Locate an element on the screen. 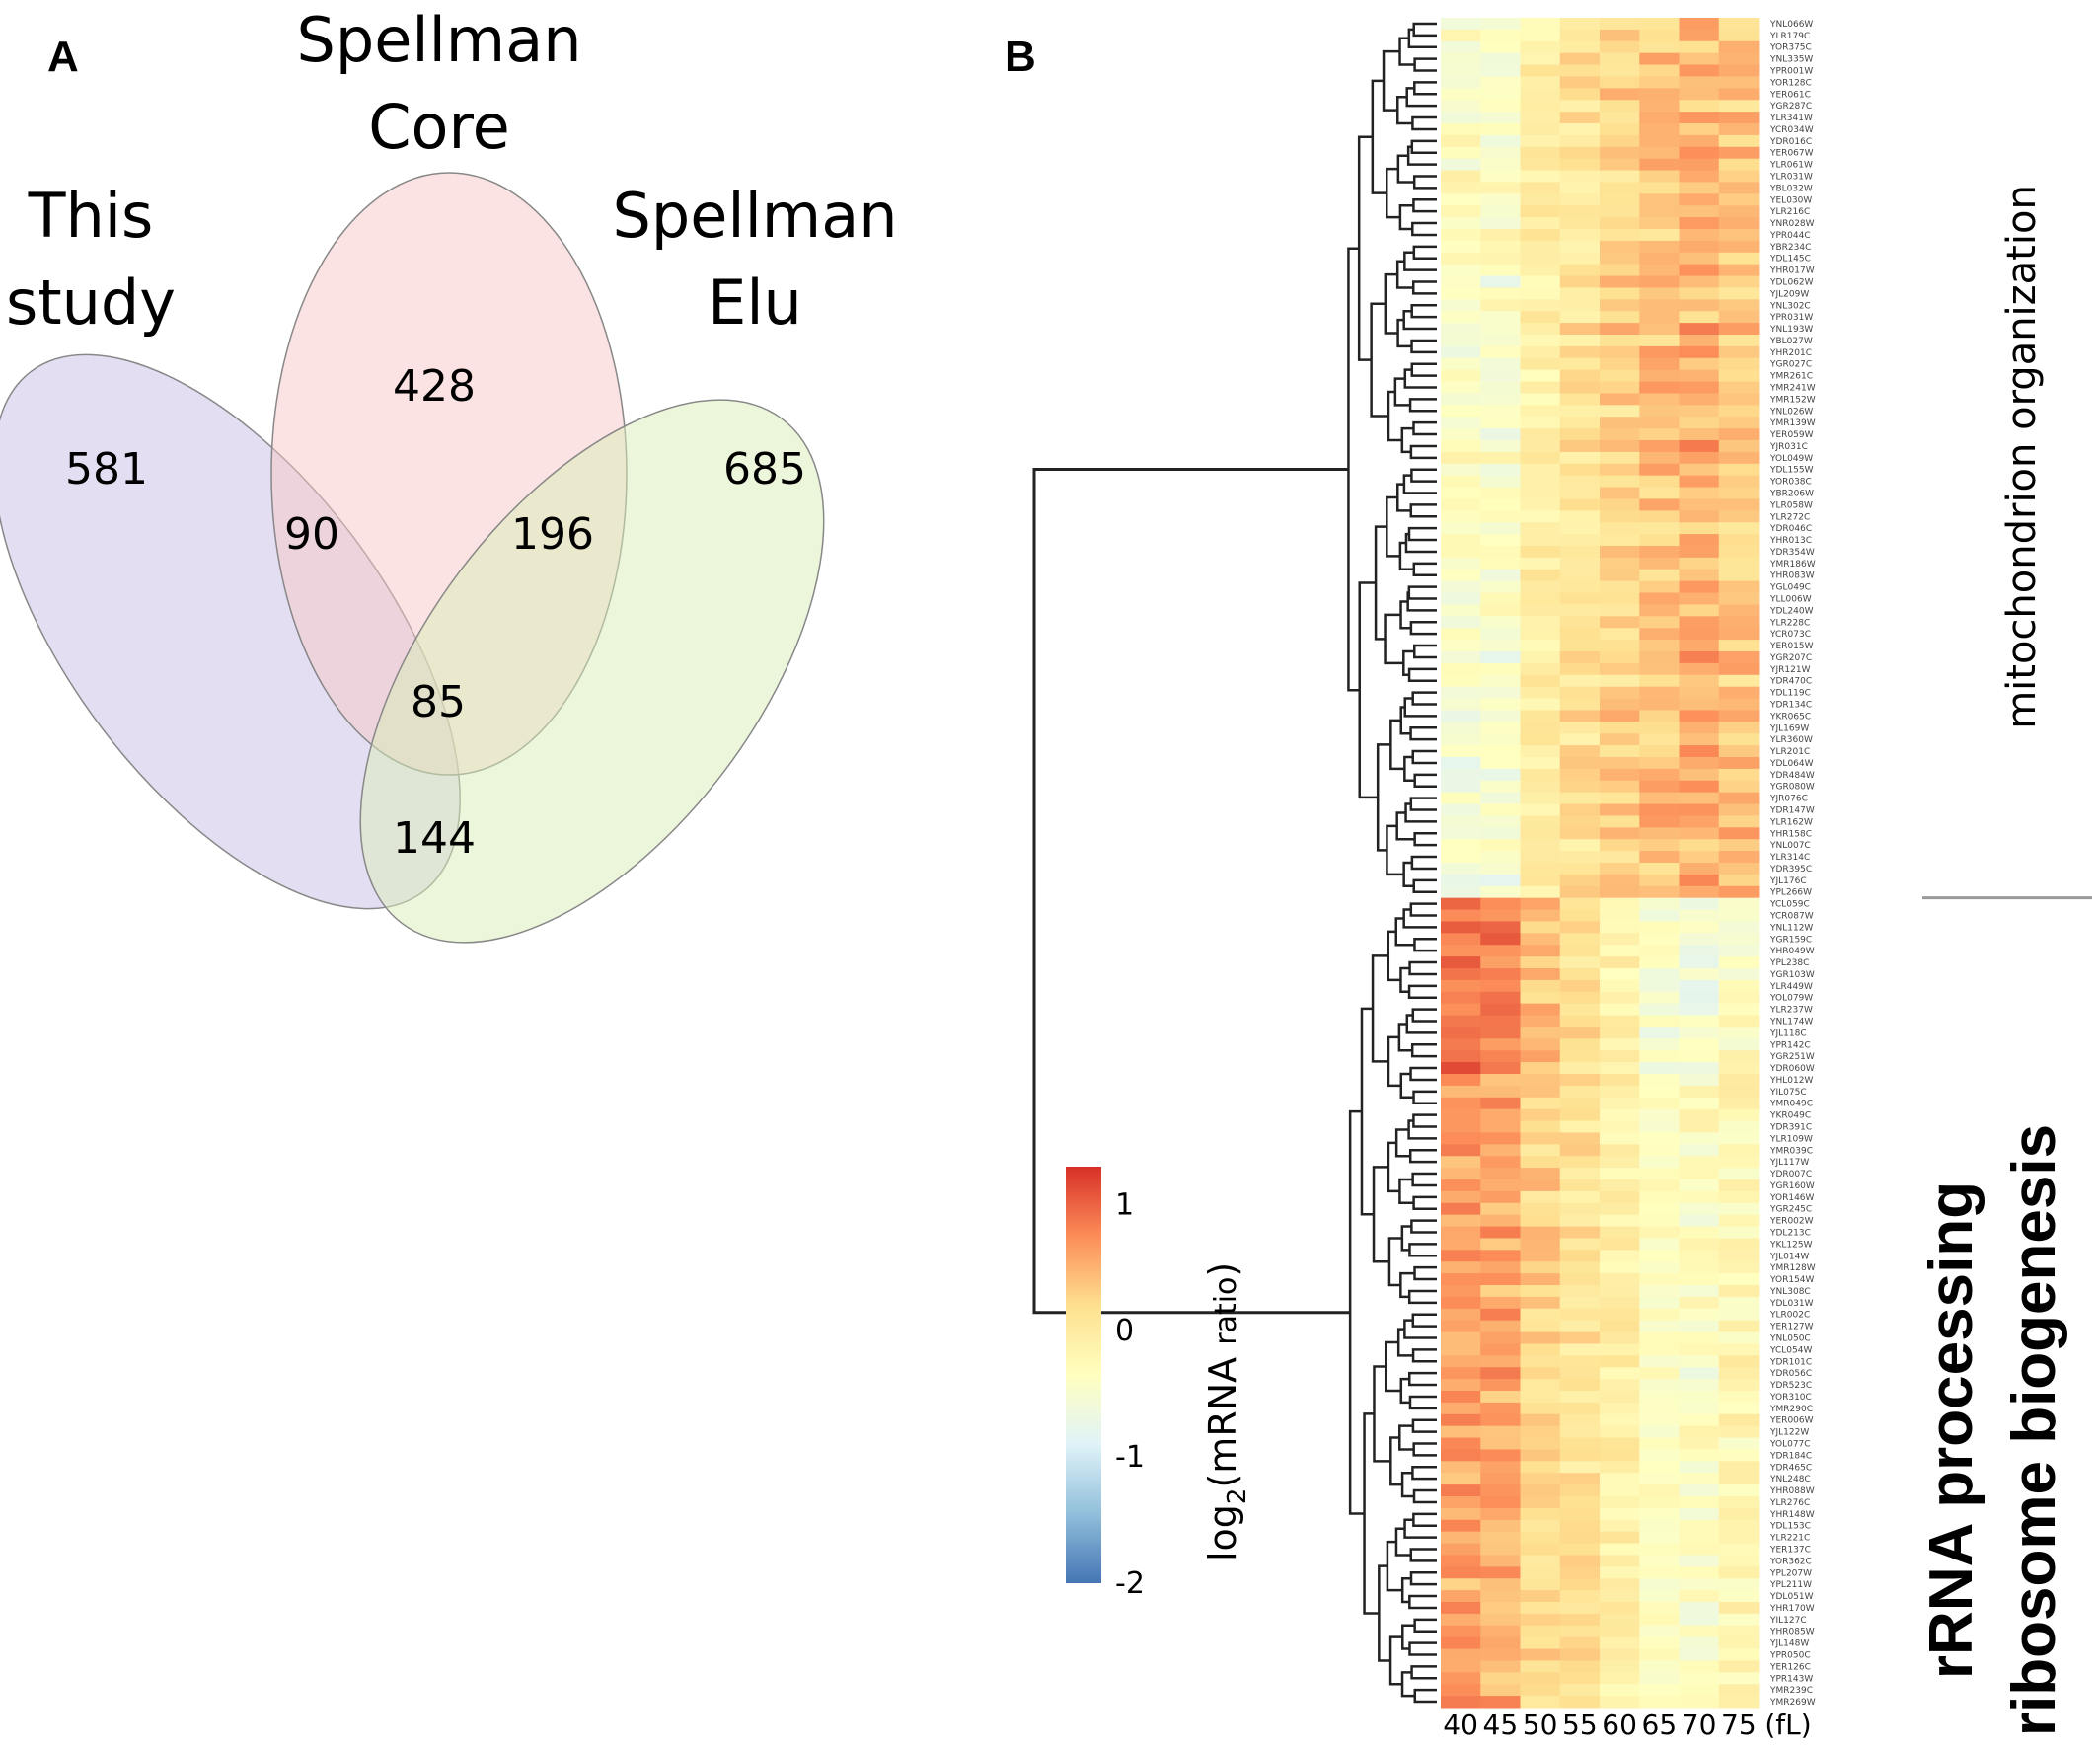 This screenshot has height=1749, width=2100. panel-a-label: A is located at coordinates (63, 57).